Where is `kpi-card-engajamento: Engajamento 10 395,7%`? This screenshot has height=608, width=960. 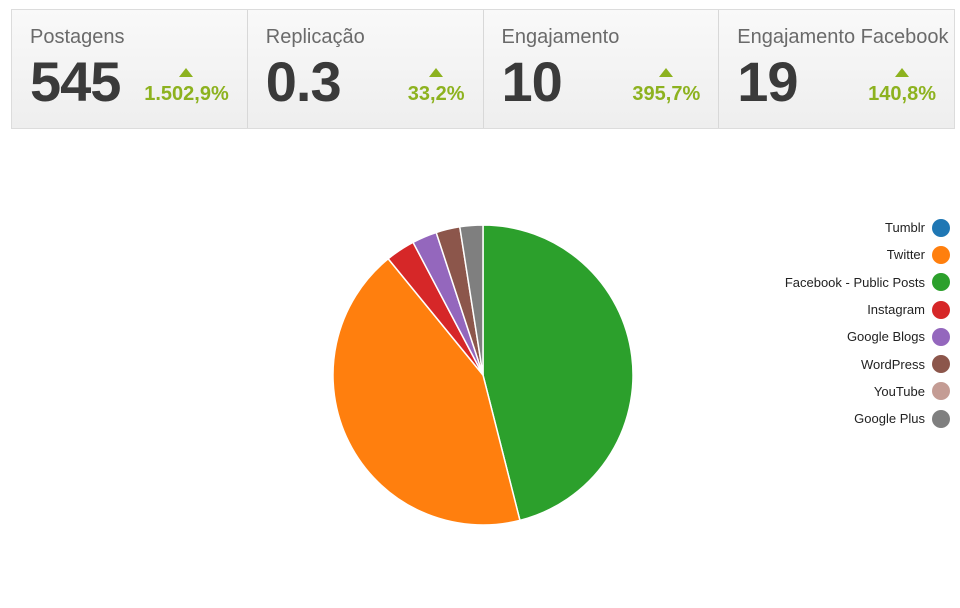 kpi-card-engajamento: Engajamento 10 395,7% is located at coordinates (601, 69).